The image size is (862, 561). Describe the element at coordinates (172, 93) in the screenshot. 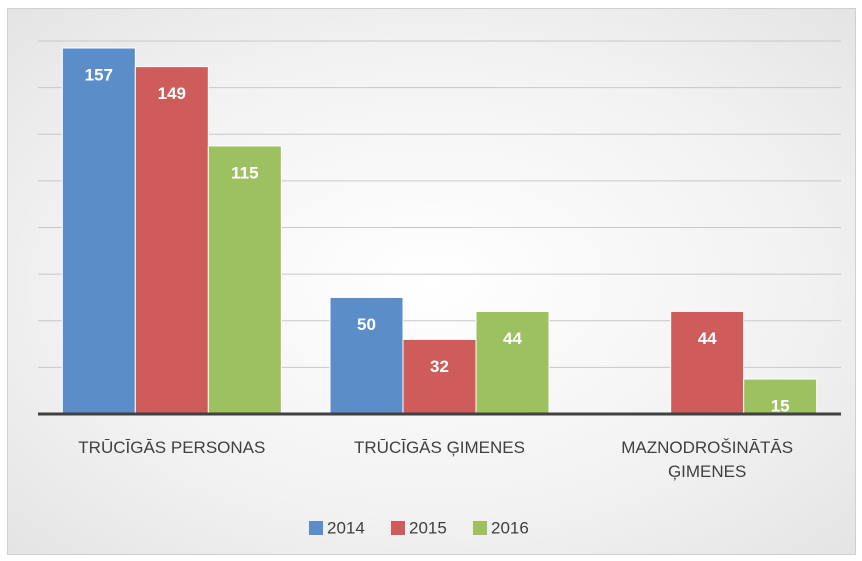

I see `data-label: 149` at that location.